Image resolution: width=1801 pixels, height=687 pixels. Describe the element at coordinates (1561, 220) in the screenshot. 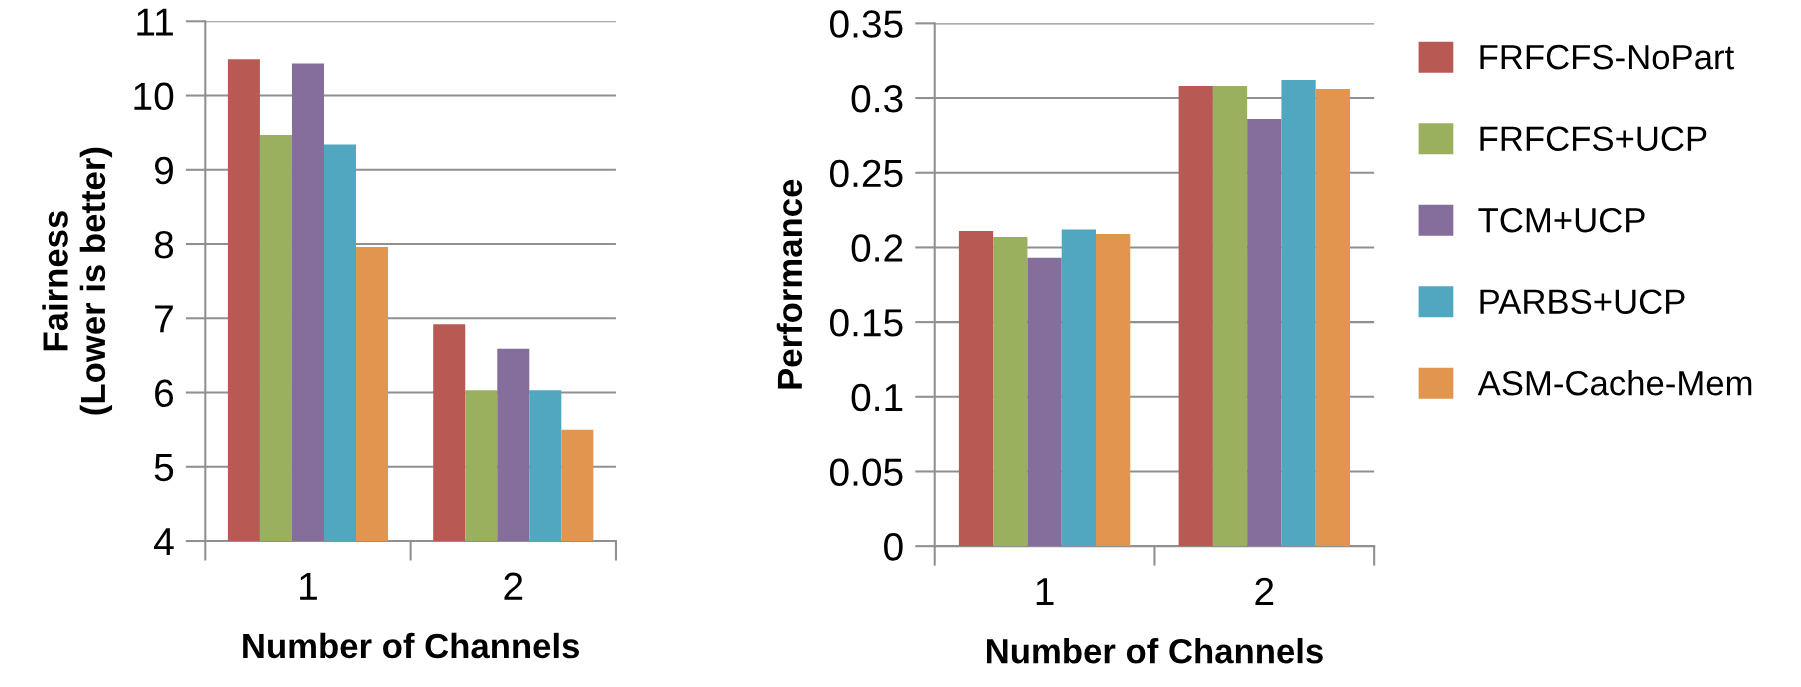

I see `legend-label: TCM+UCP` at that location.